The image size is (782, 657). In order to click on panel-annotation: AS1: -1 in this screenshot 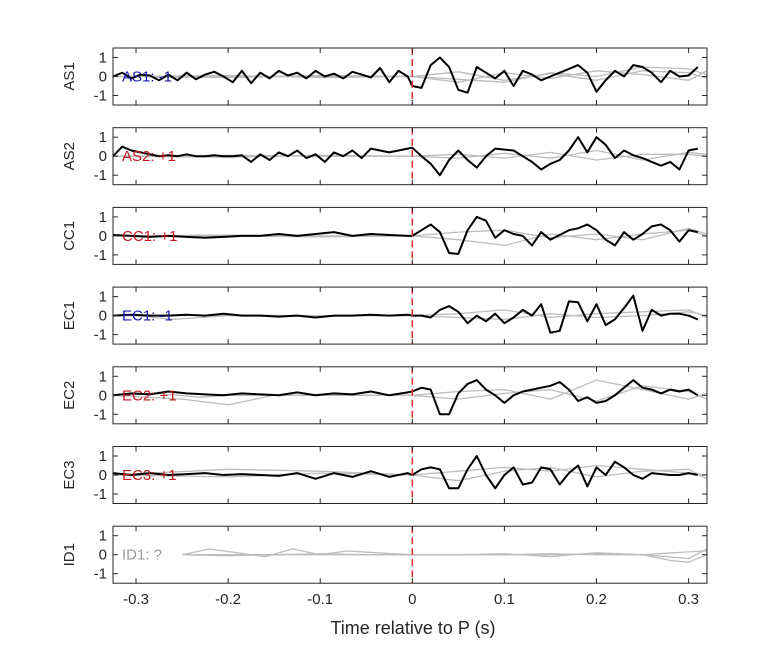, I will do `click(147, 77)`.